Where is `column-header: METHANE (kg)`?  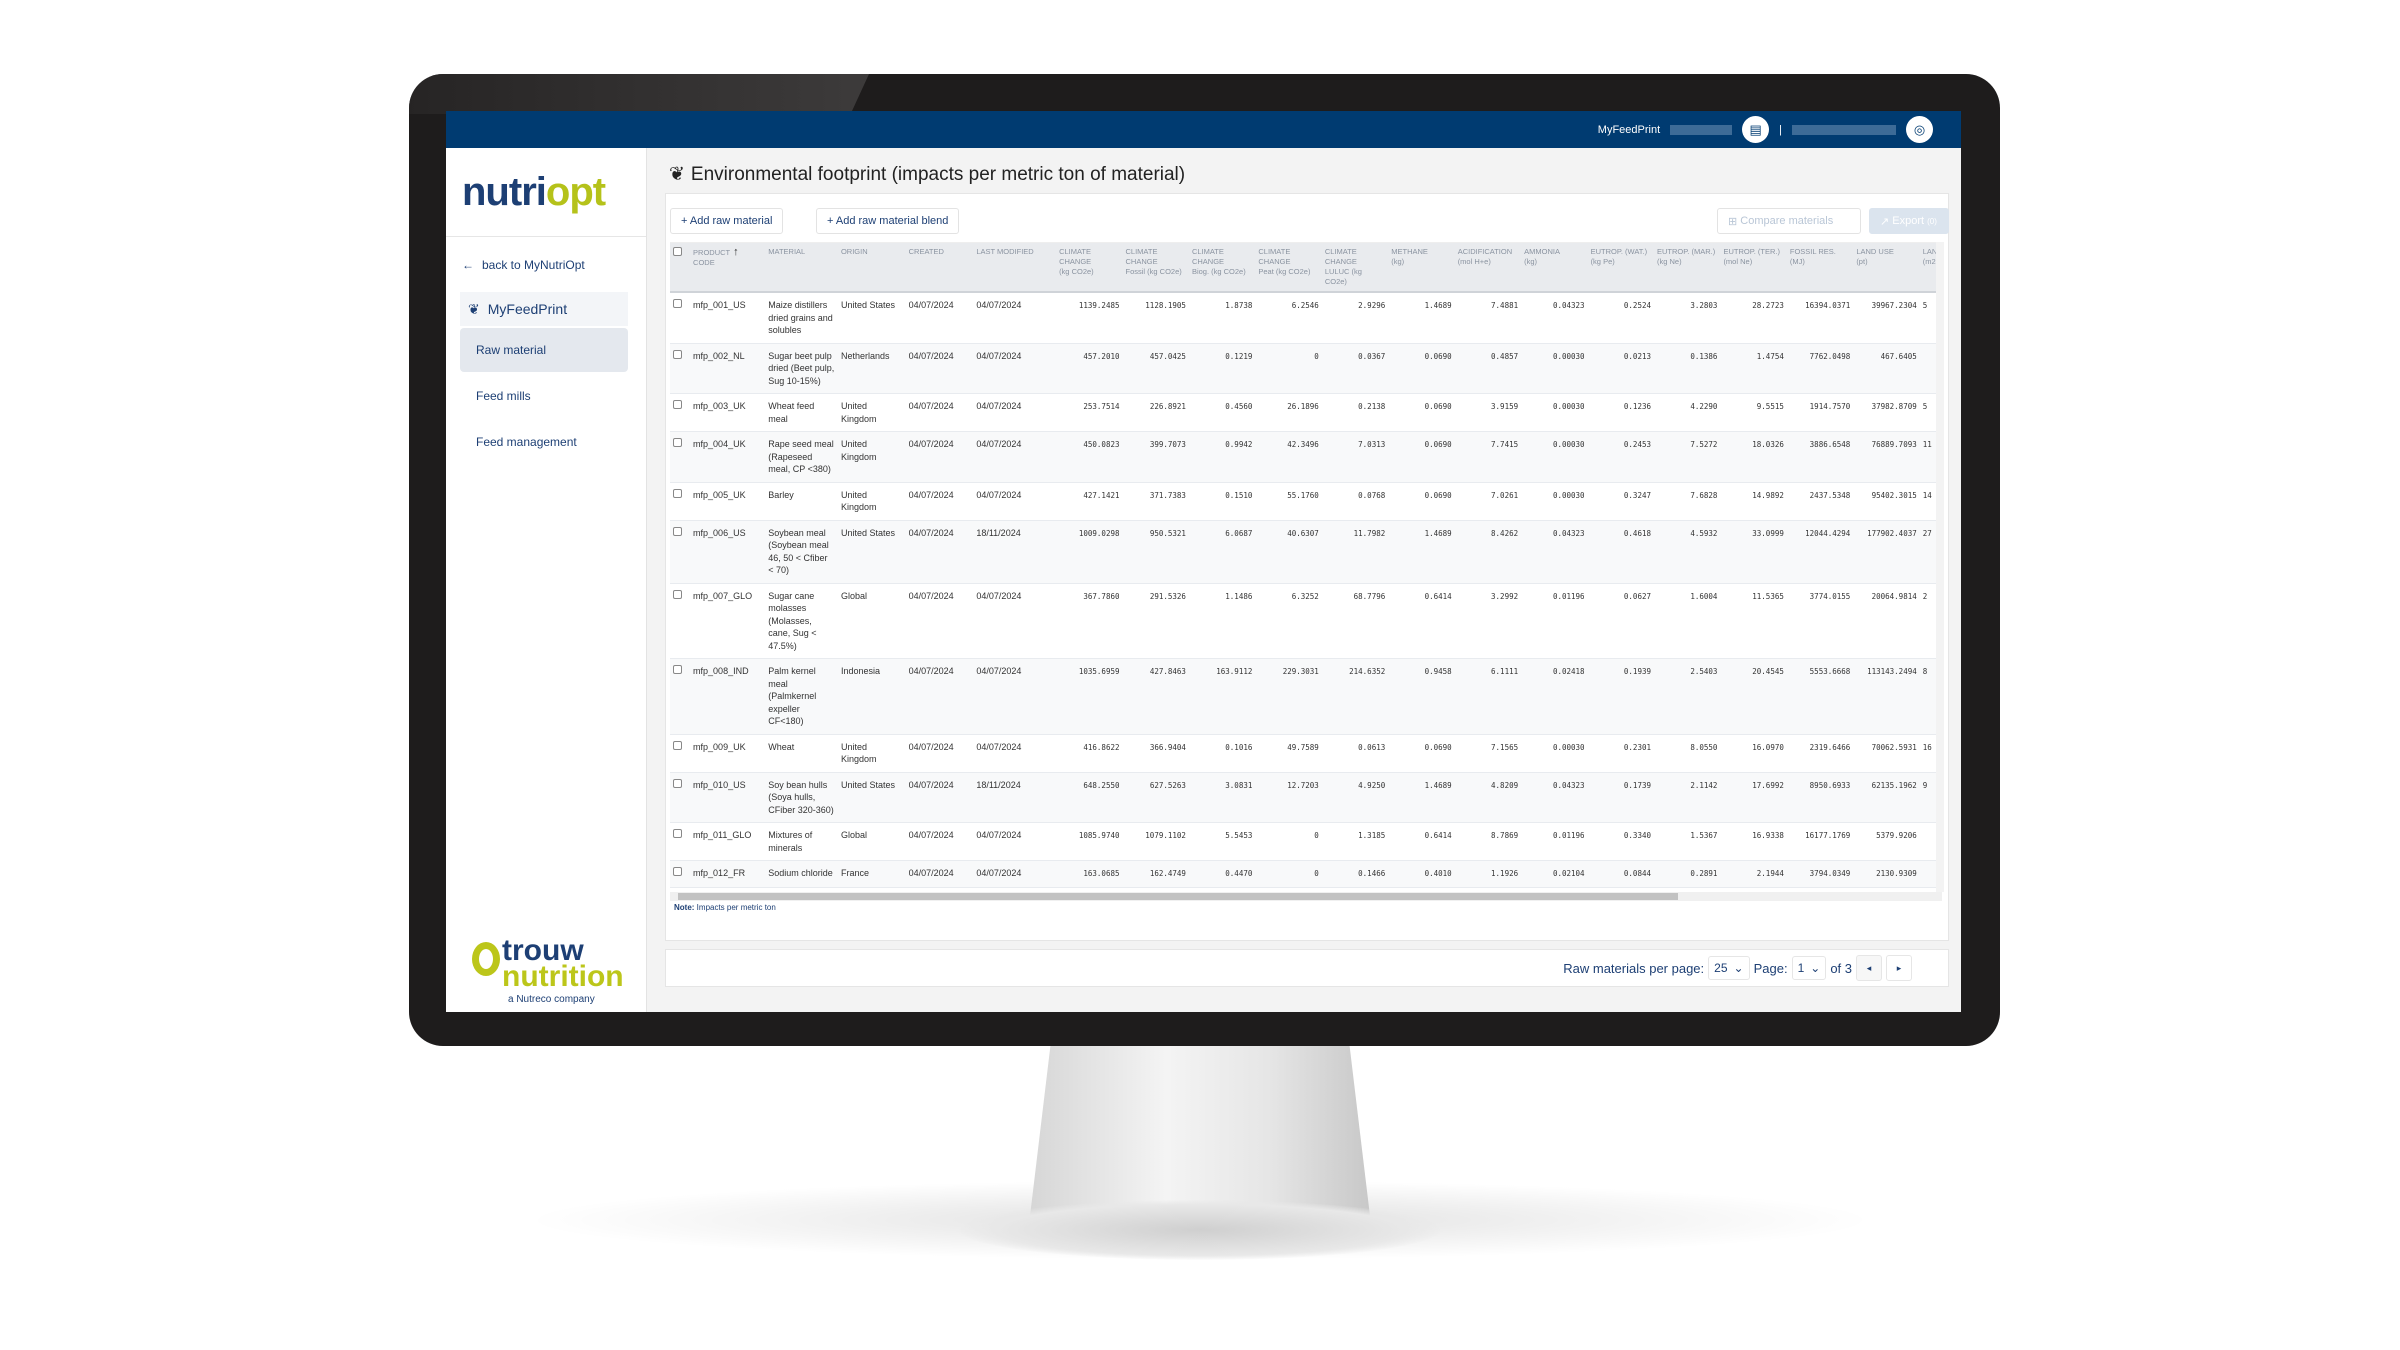 column-header: METHANE (kg) is located at coordinates (1421, 268).